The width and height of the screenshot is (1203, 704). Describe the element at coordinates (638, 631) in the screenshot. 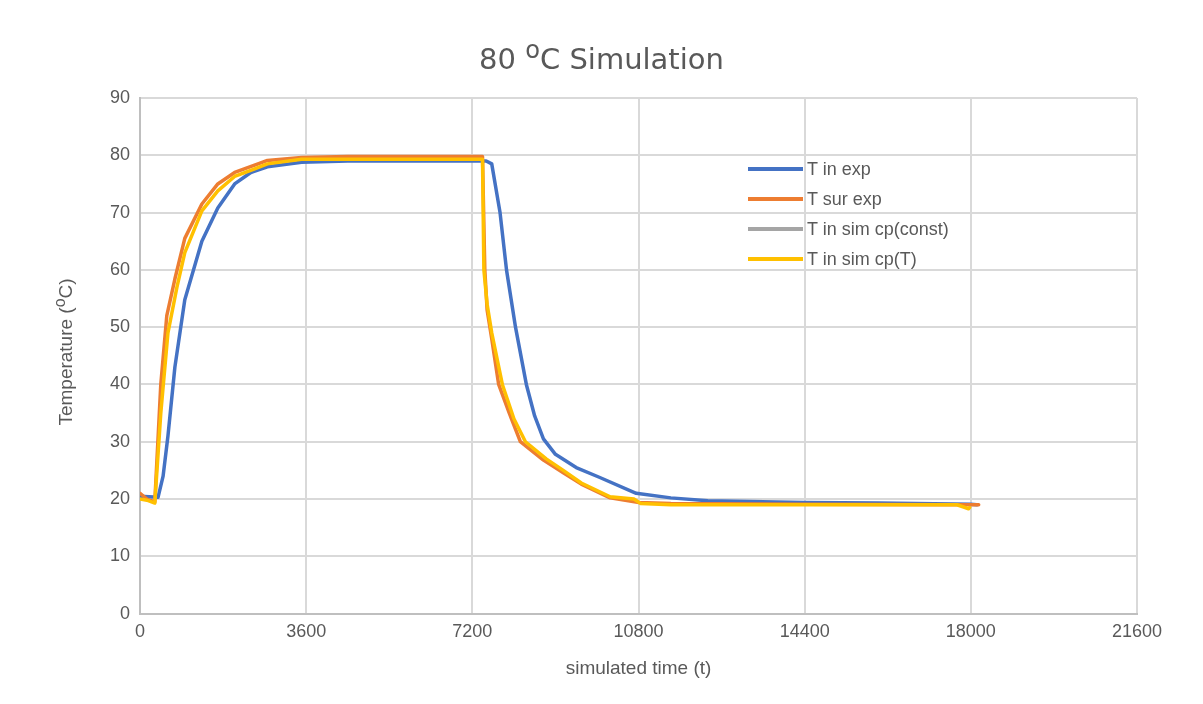

I see `x-tick-label: 10800` at that location.